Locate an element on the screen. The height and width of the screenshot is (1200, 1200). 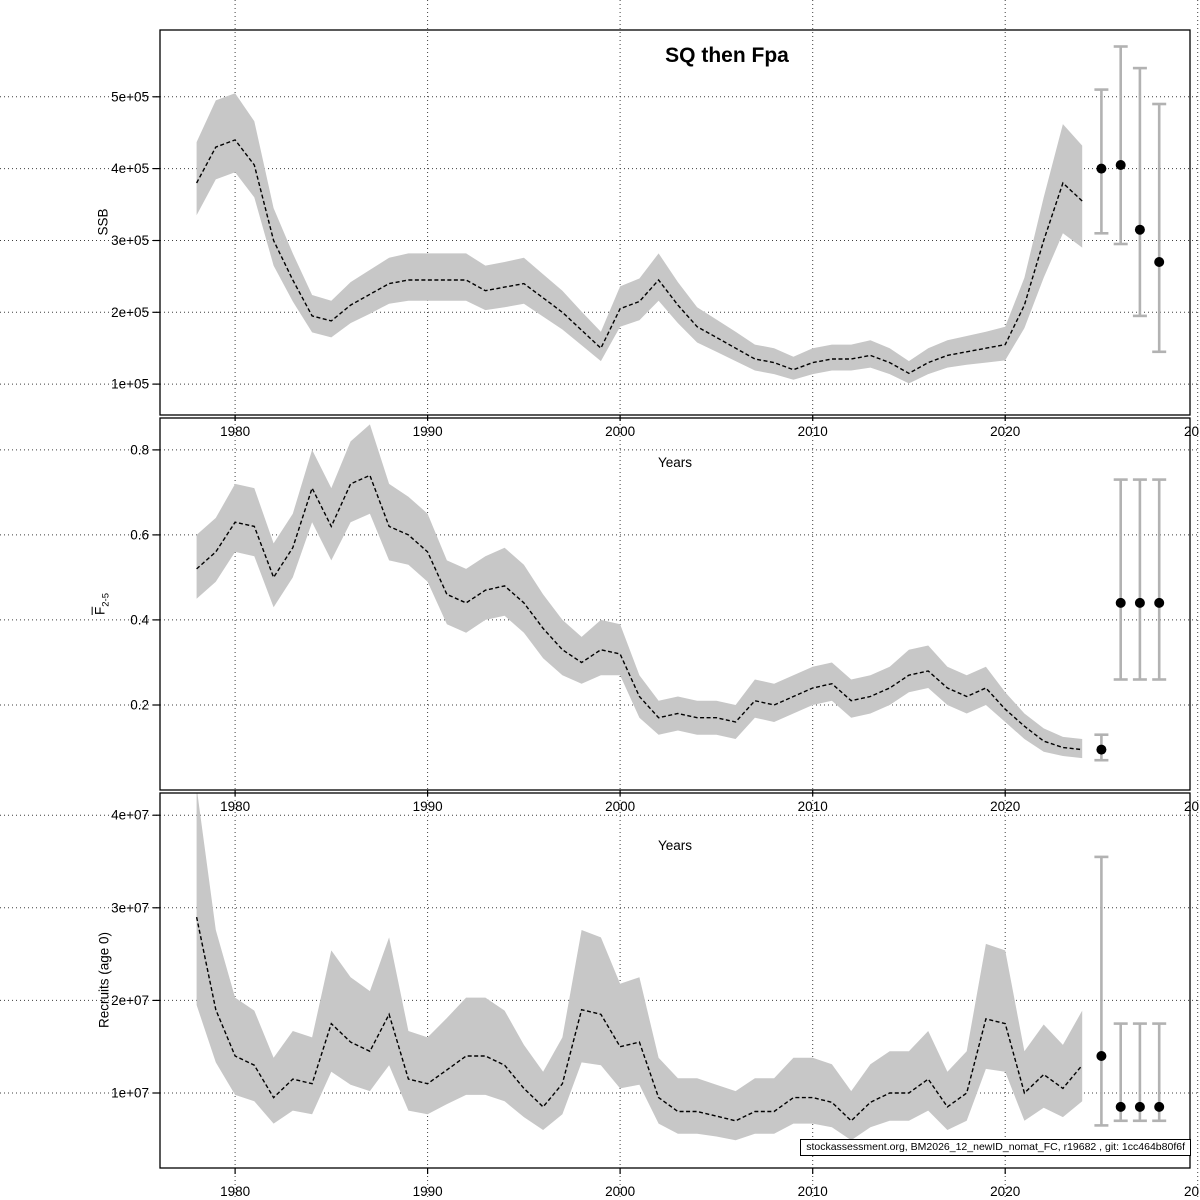
y-tick-label: 5e+05 is located at coordinates (130, 96).